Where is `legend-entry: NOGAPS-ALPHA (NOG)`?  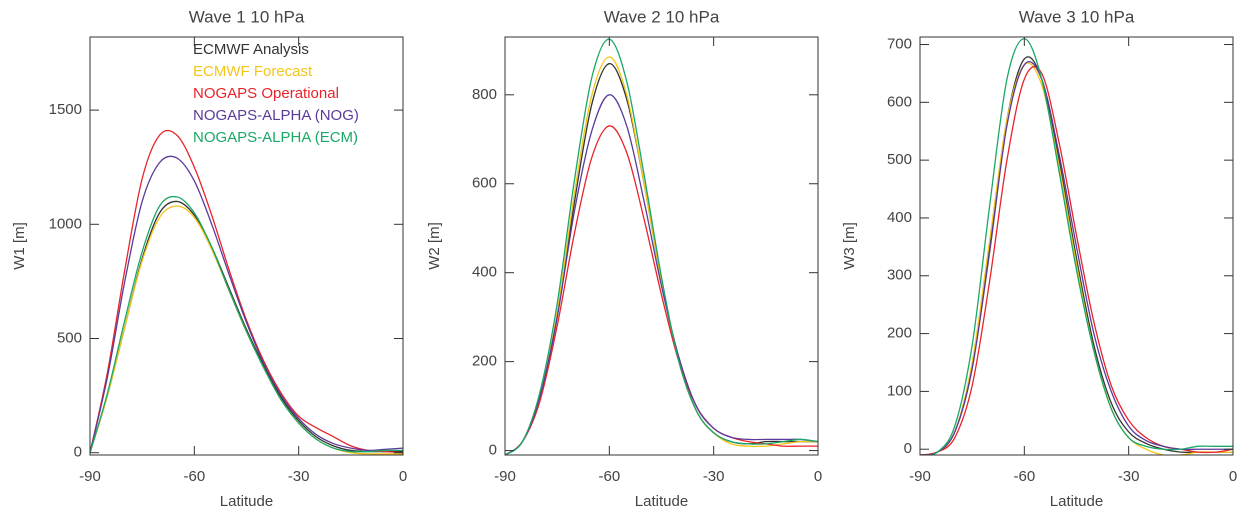
legend-entry: NOGAPS-ALPHA (NOG) is located at coordinates (276, 115).